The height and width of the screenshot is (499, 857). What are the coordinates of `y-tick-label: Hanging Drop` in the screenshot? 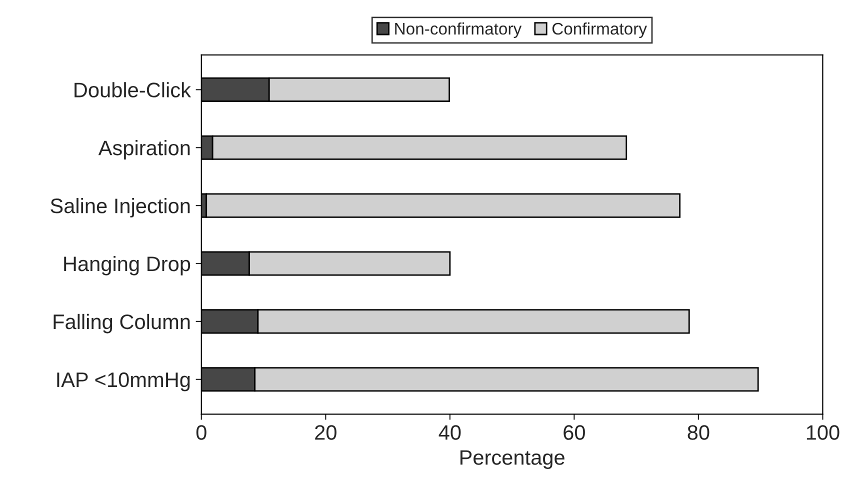 It's located at (127, 266).